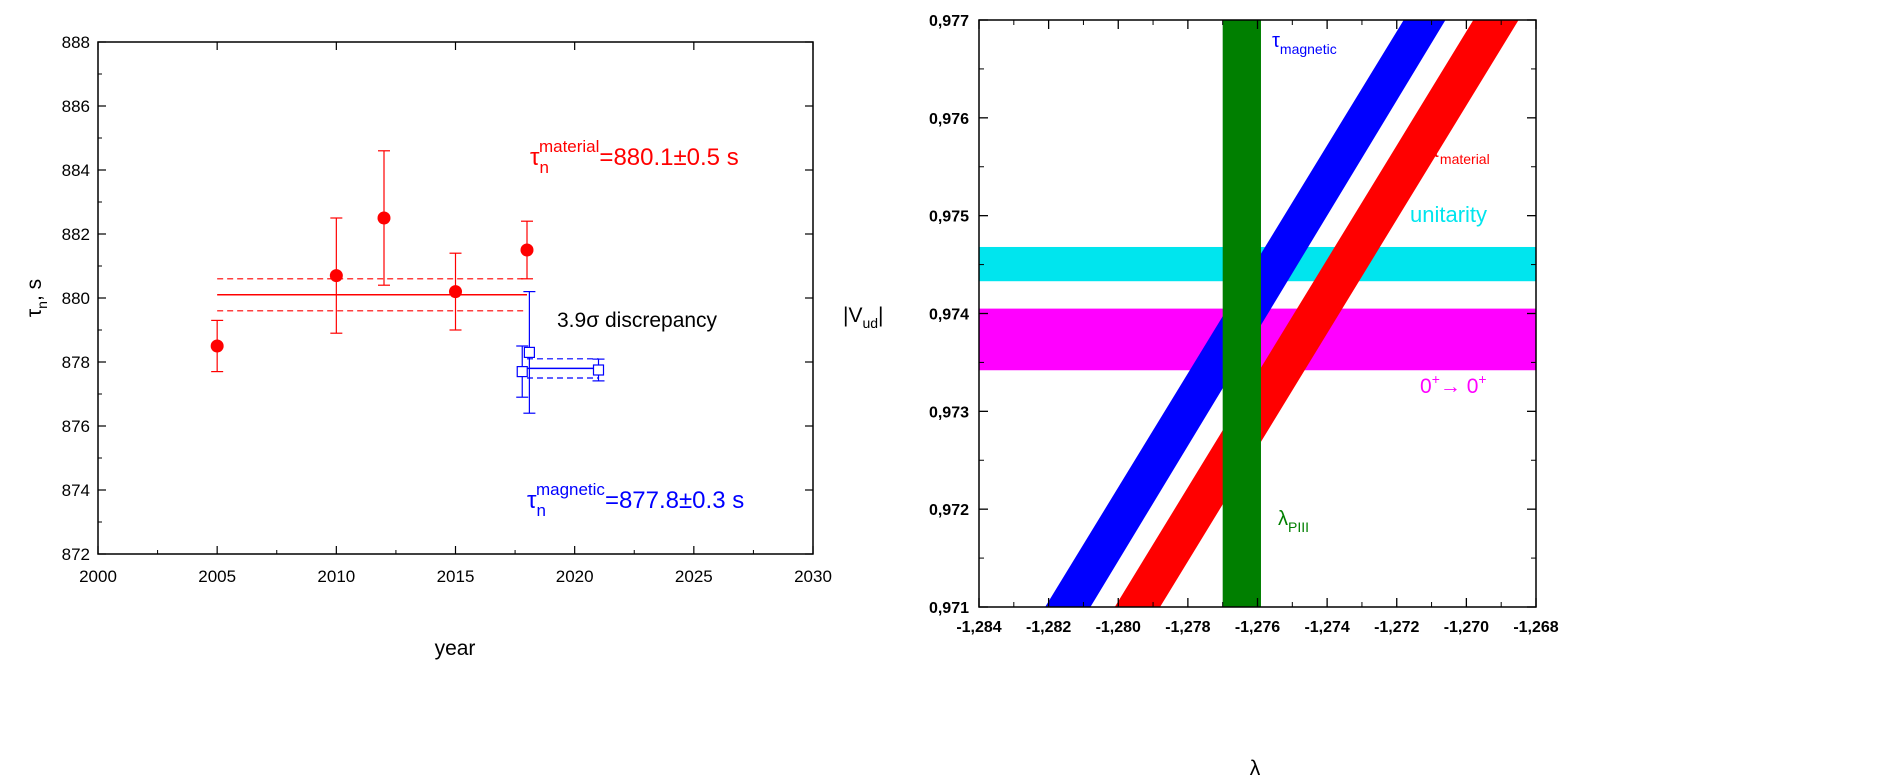 The image size is (1899, 776). Describe the element at coordinates (76, 362) in the screenshot. I see `y-tick-label: 878` at that location.